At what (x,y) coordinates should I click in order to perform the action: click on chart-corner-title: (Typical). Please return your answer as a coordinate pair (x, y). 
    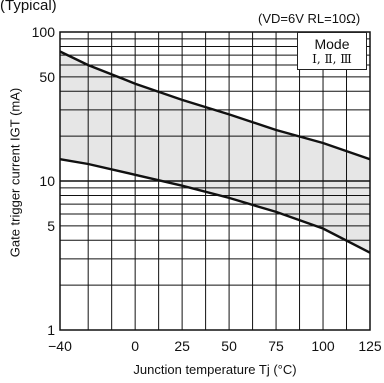
    Looking at the image, I should click on (28, 7).